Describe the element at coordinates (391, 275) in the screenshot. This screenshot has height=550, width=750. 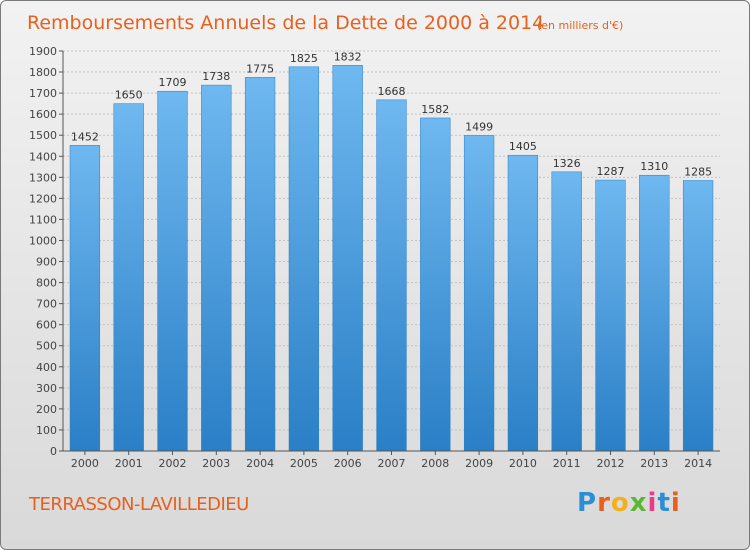
I see `bar-2007` at that location.